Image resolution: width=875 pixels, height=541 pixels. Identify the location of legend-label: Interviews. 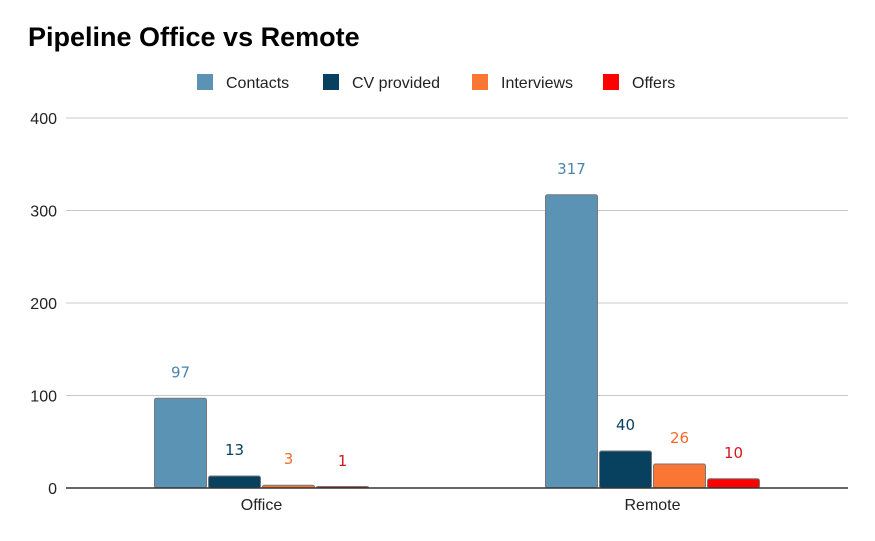
(537, 83).